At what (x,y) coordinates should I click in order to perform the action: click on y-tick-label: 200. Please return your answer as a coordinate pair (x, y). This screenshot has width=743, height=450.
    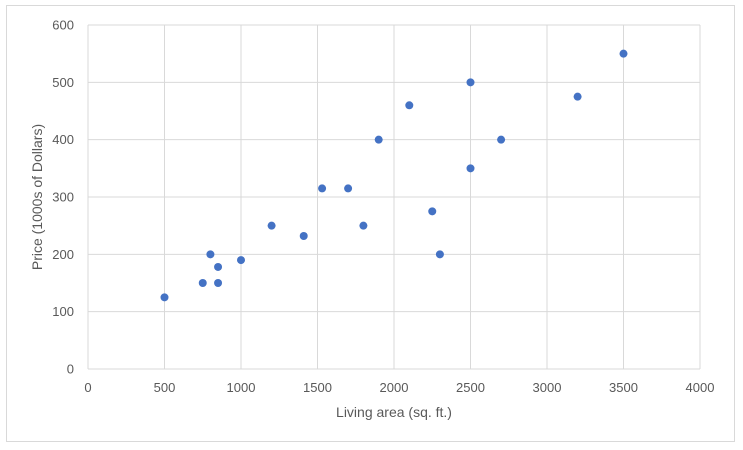
    Looking at the image, I should click on (63, 254).